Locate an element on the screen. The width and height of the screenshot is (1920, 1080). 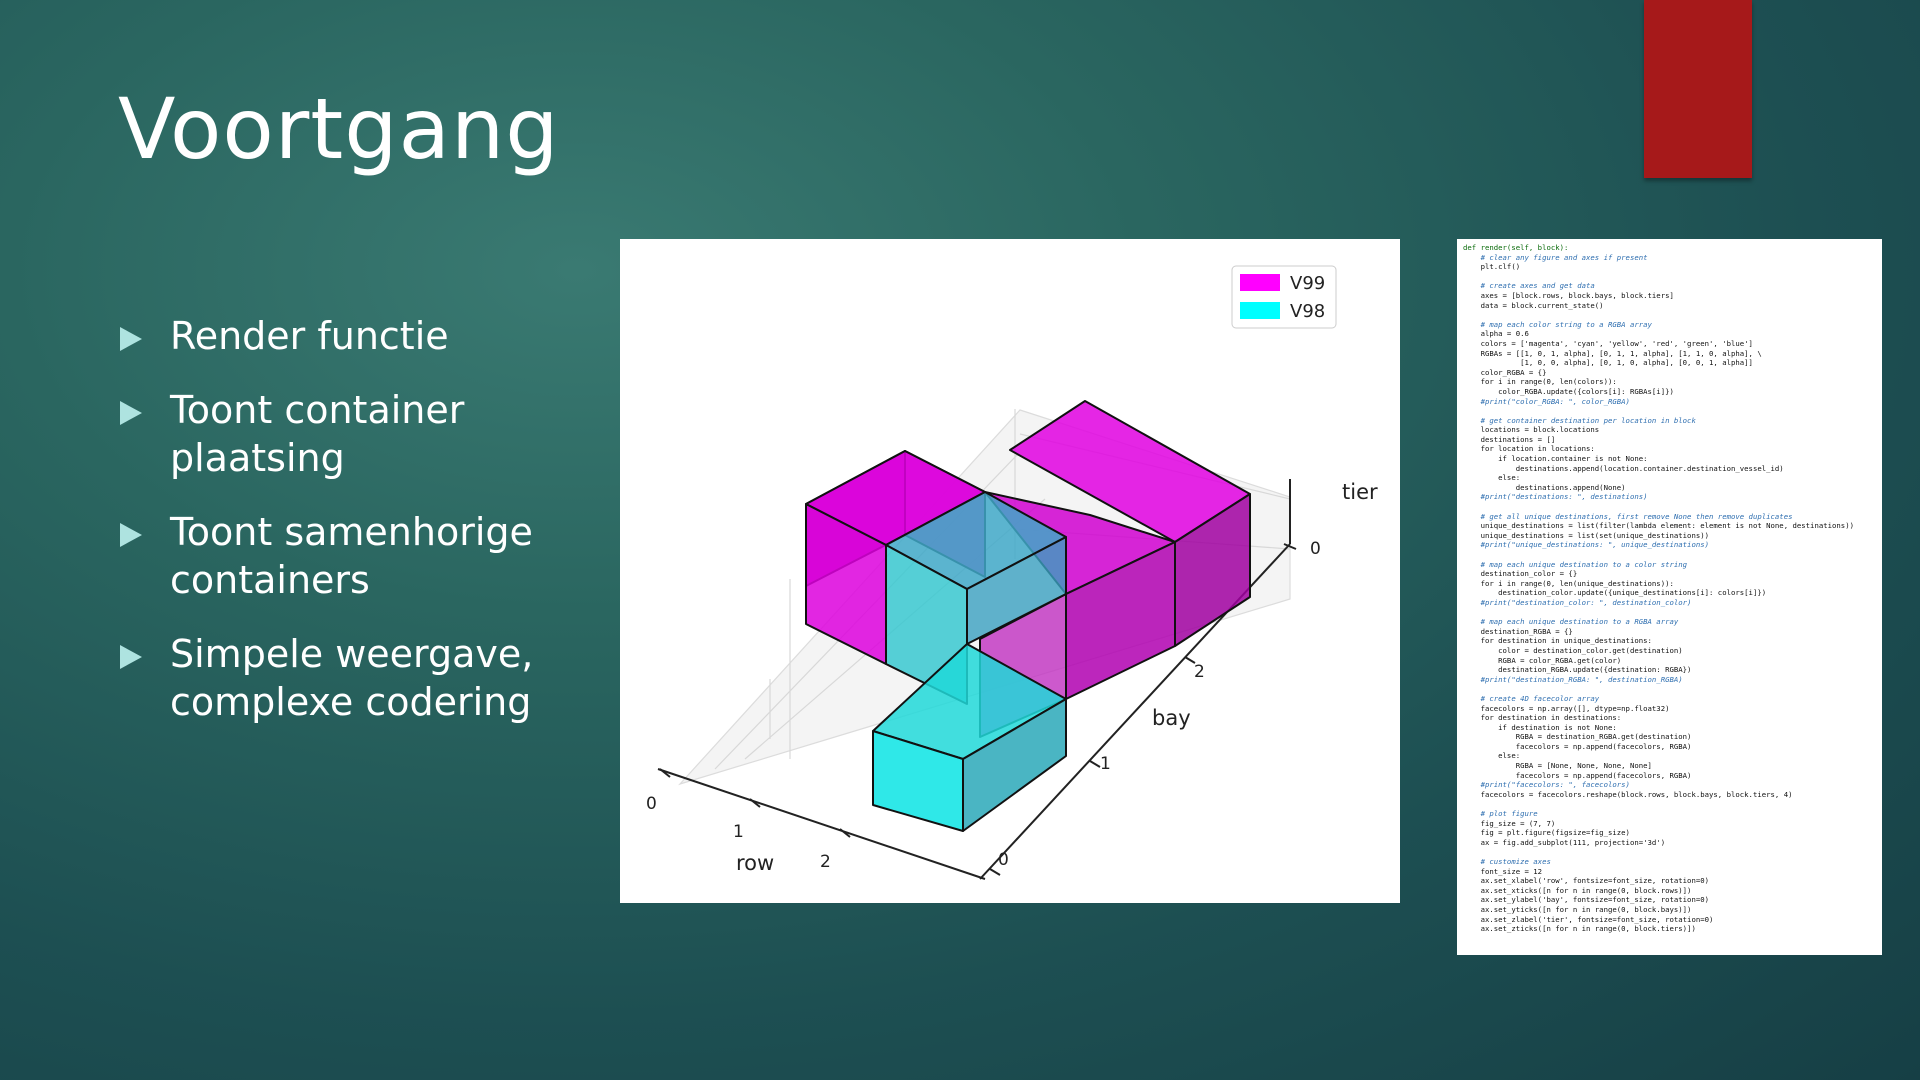
code-line: # create axes and get data is located at coordinates (1529, 286).